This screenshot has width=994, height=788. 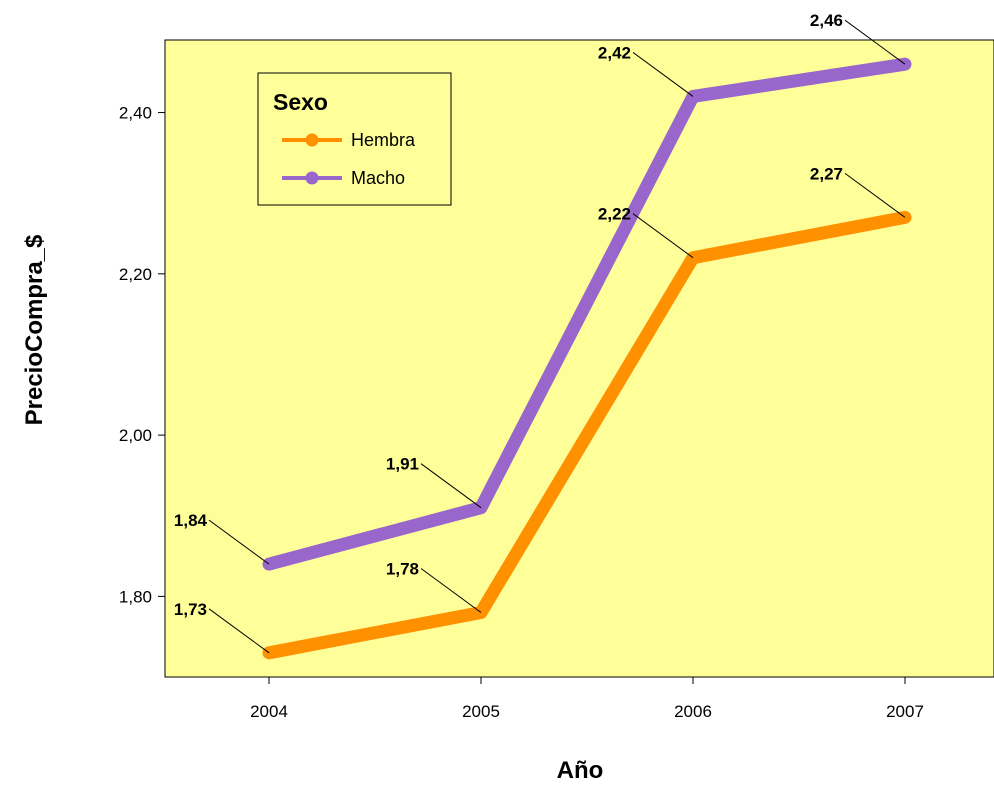 What do you see at coordinates (481, 711) in the screenshot?
I see `x-tick-label: 2005` at bounding box center [481, 711].